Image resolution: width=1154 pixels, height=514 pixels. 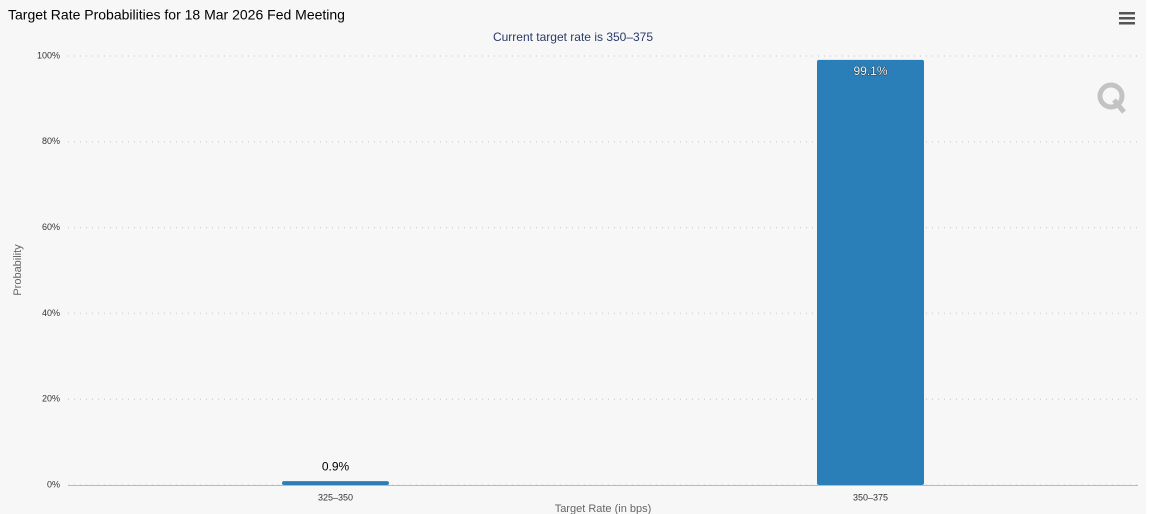 I want to click on y-tick-label: 60%, so click(x=51, y=227).